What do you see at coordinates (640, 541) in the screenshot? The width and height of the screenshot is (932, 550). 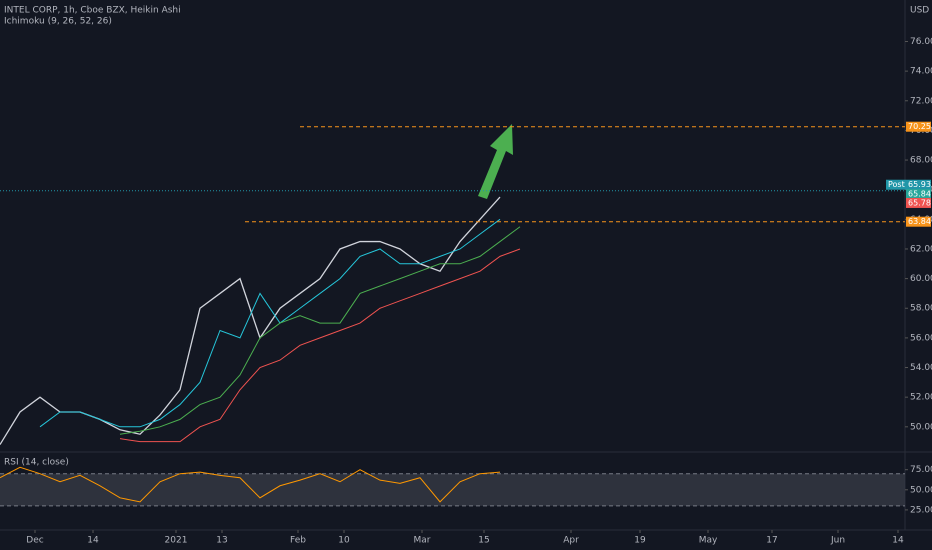 I see `x-tick-label: 19` at bounding box center [640, 541].